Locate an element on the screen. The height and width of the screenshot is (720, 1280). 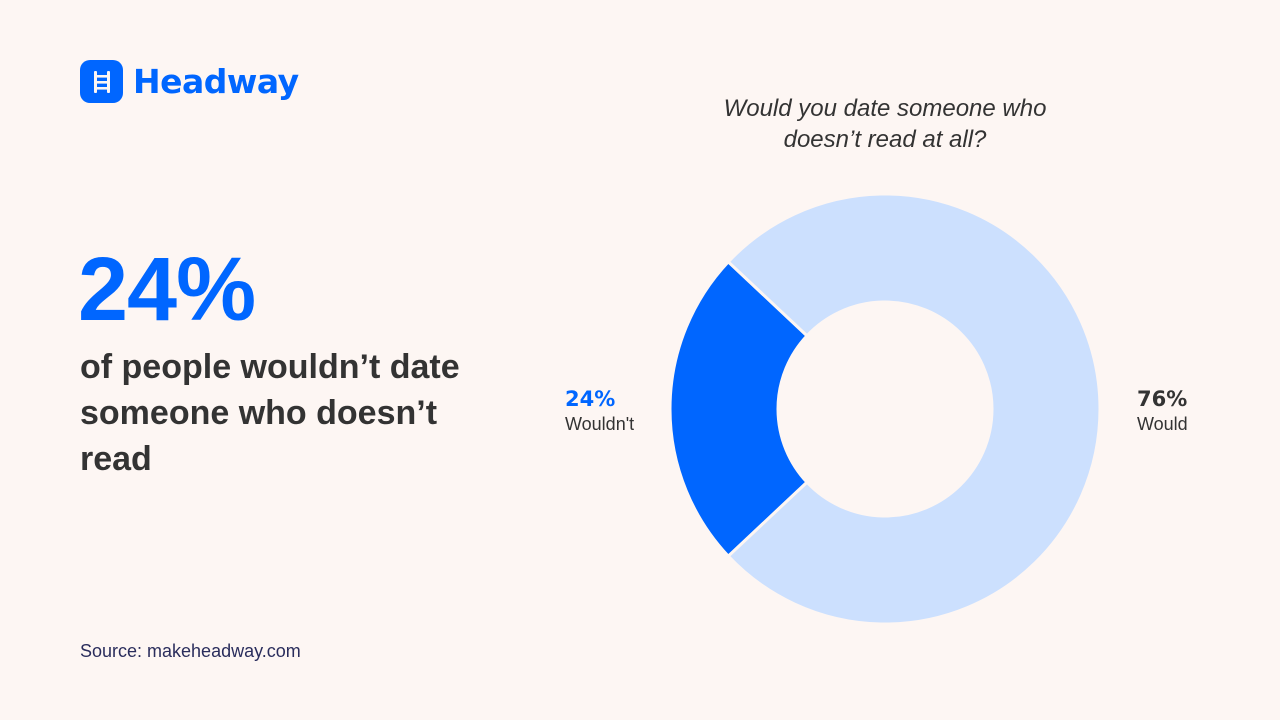
source-text: Source: makeheadway.com is located at coordinates (190, 651).